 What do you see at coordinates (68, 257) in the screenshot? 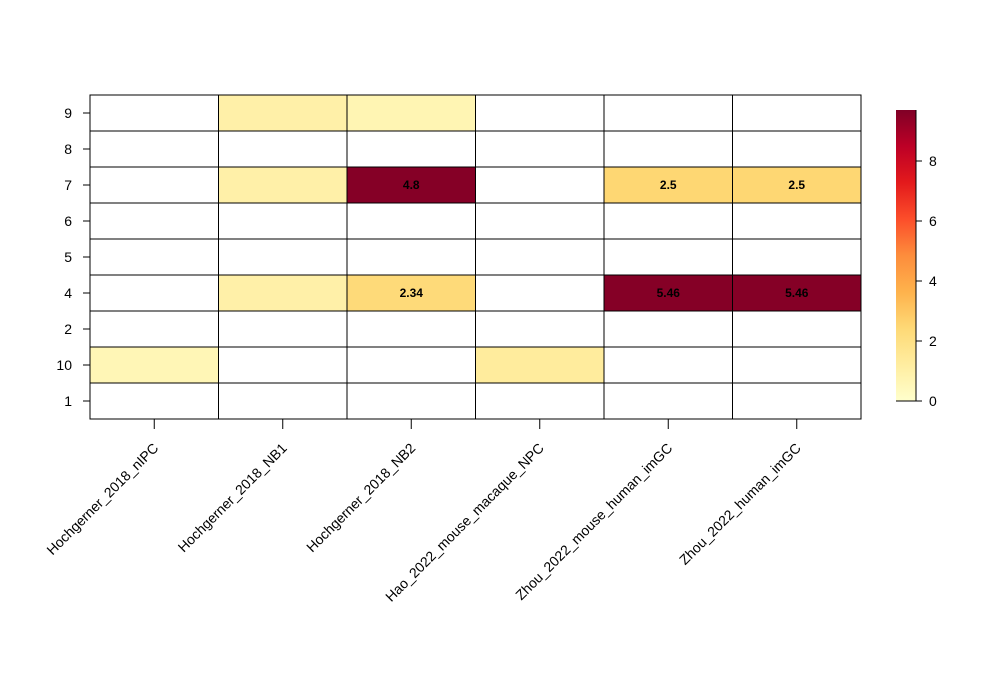
I see `y-tick-label: 5` at bounding box center [68, 257].